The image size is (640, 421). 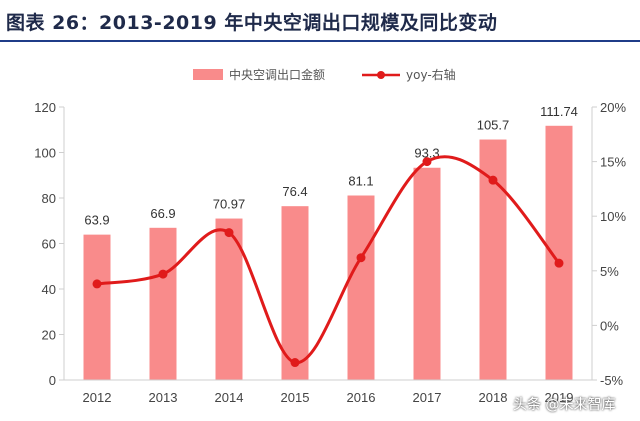 I want to click on left-tick-20: 20, so click(x=49, y=335).